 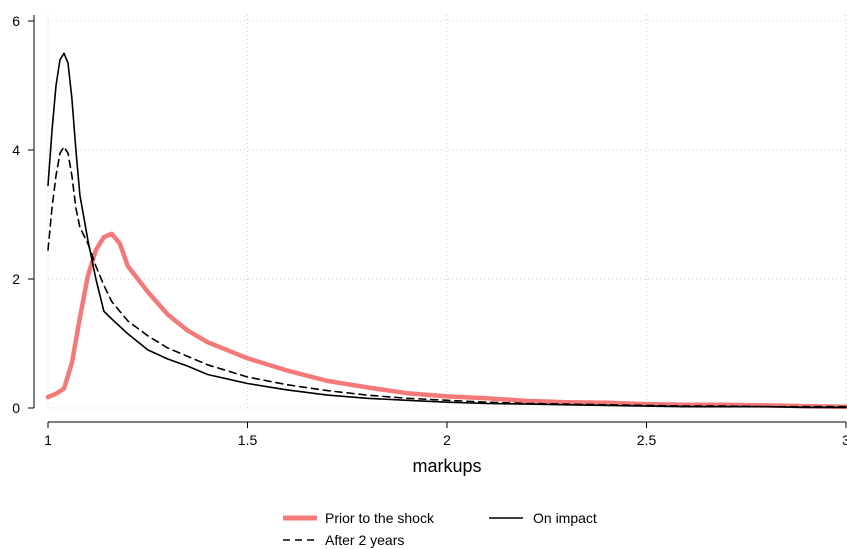 What do you see at coordinates (16, 150) in the screenshot?
I see `y-tick-label-2: 4` at bounding box center [16, 150].